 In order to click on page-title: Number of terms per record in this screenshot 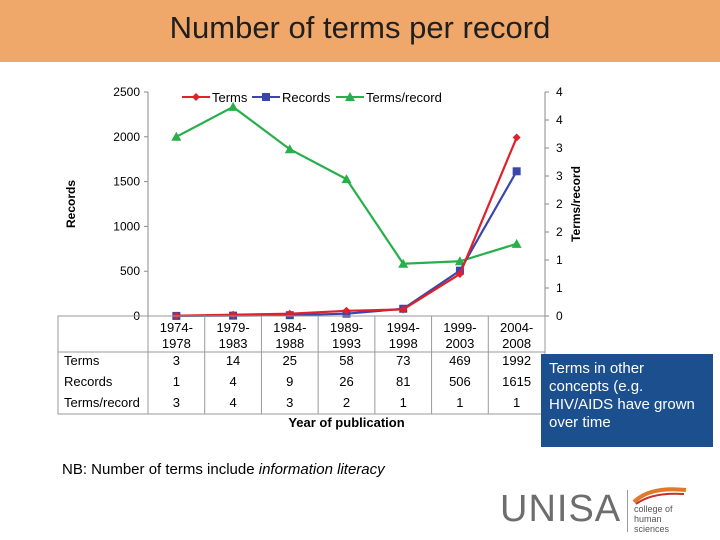, I will do `click(360, 27)`.